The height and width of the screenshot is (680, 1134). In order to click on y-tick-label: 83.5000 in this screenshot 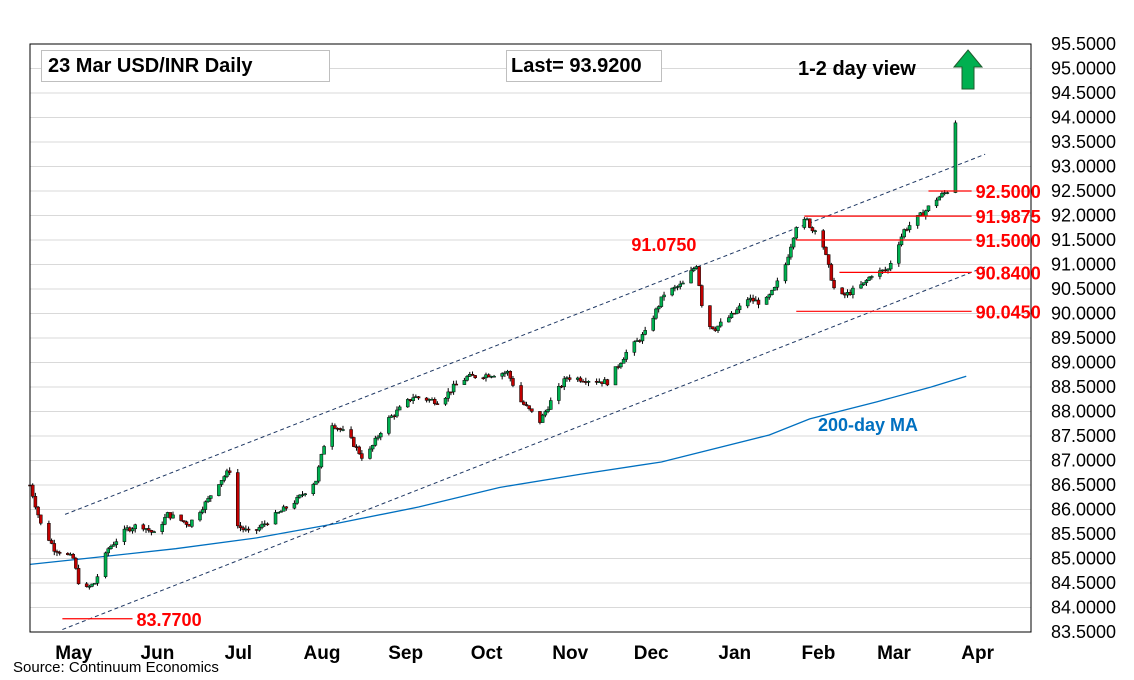, I will do `click(1083, 632)`.